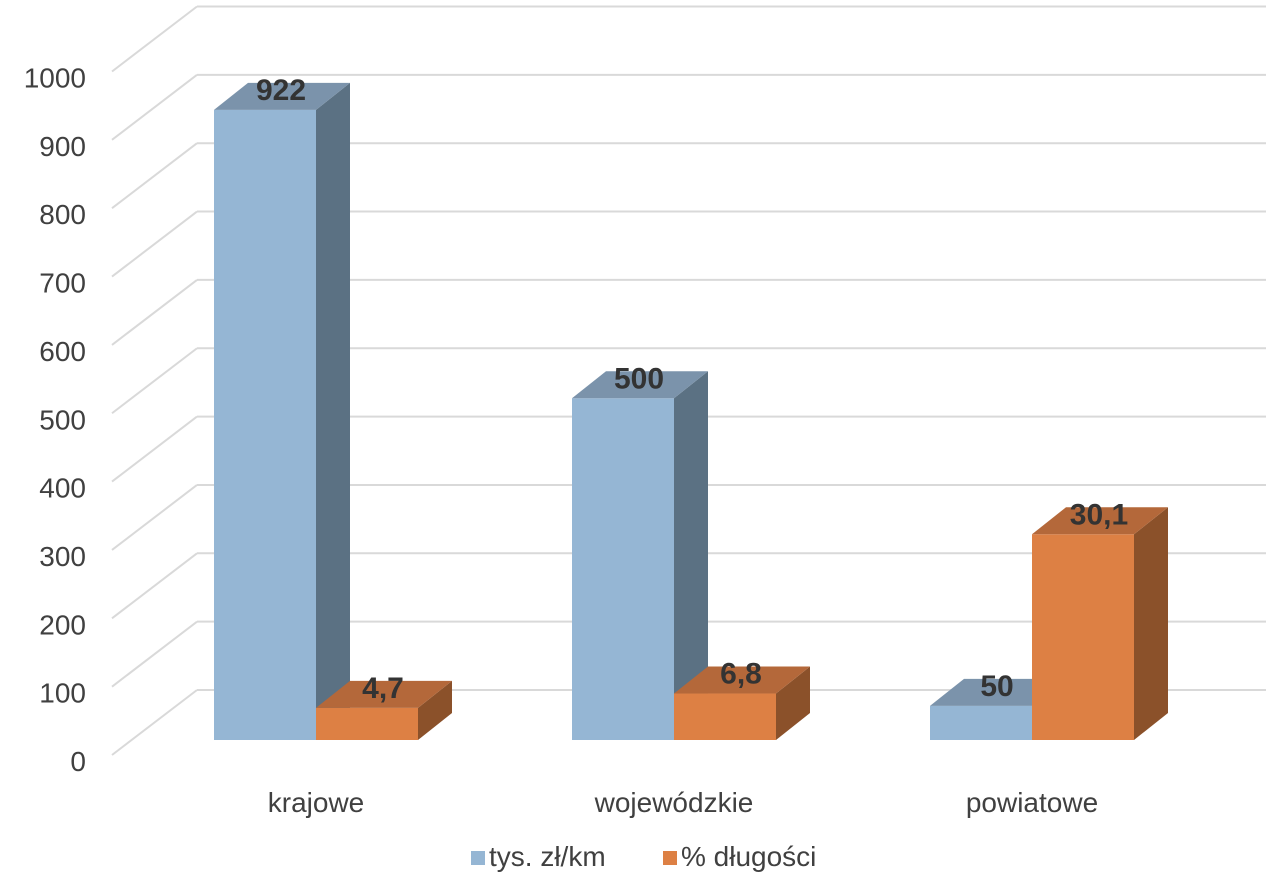 This screenshot has width=1266, height=878. Describe the element at coordinates (741, 674) in the screenshot. I see `data-label: 6,8` at that location.